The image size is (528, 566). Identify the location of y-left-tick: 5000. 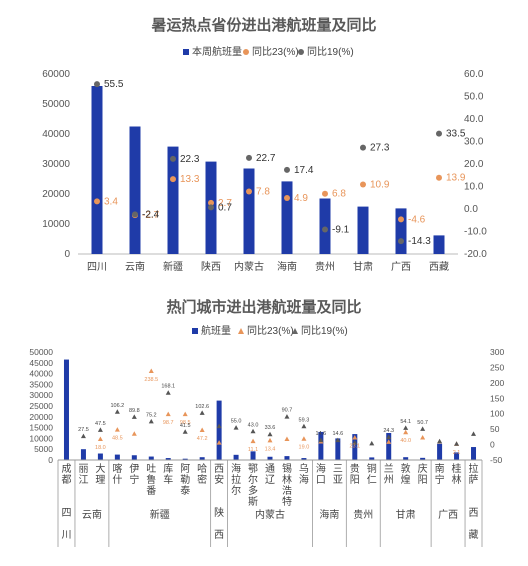
(43, 449).